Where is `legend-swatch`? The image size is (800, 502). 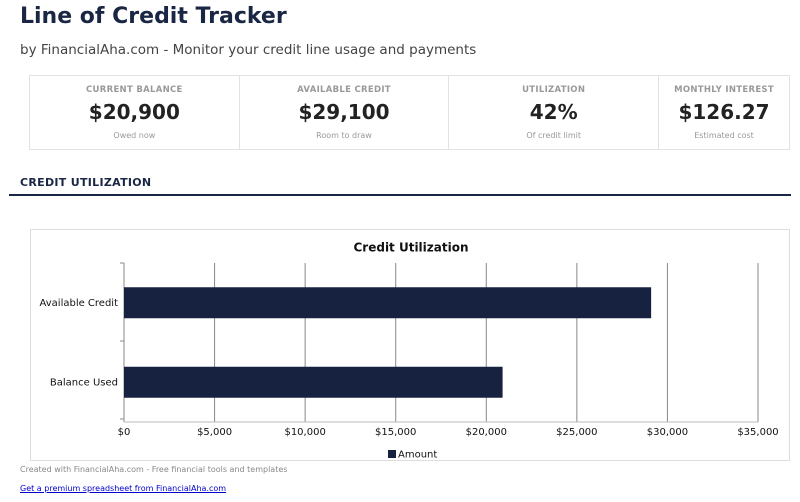
legend-swatch is located at coordinates (392, 454).